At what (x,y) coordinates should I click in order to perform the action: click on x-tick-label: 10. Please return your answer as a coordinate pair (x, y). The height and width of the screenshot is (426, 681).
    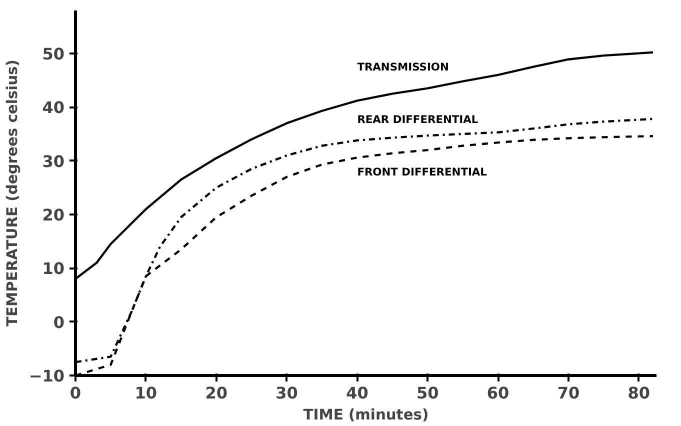
    Looking at the image, I should click on (146, 393).